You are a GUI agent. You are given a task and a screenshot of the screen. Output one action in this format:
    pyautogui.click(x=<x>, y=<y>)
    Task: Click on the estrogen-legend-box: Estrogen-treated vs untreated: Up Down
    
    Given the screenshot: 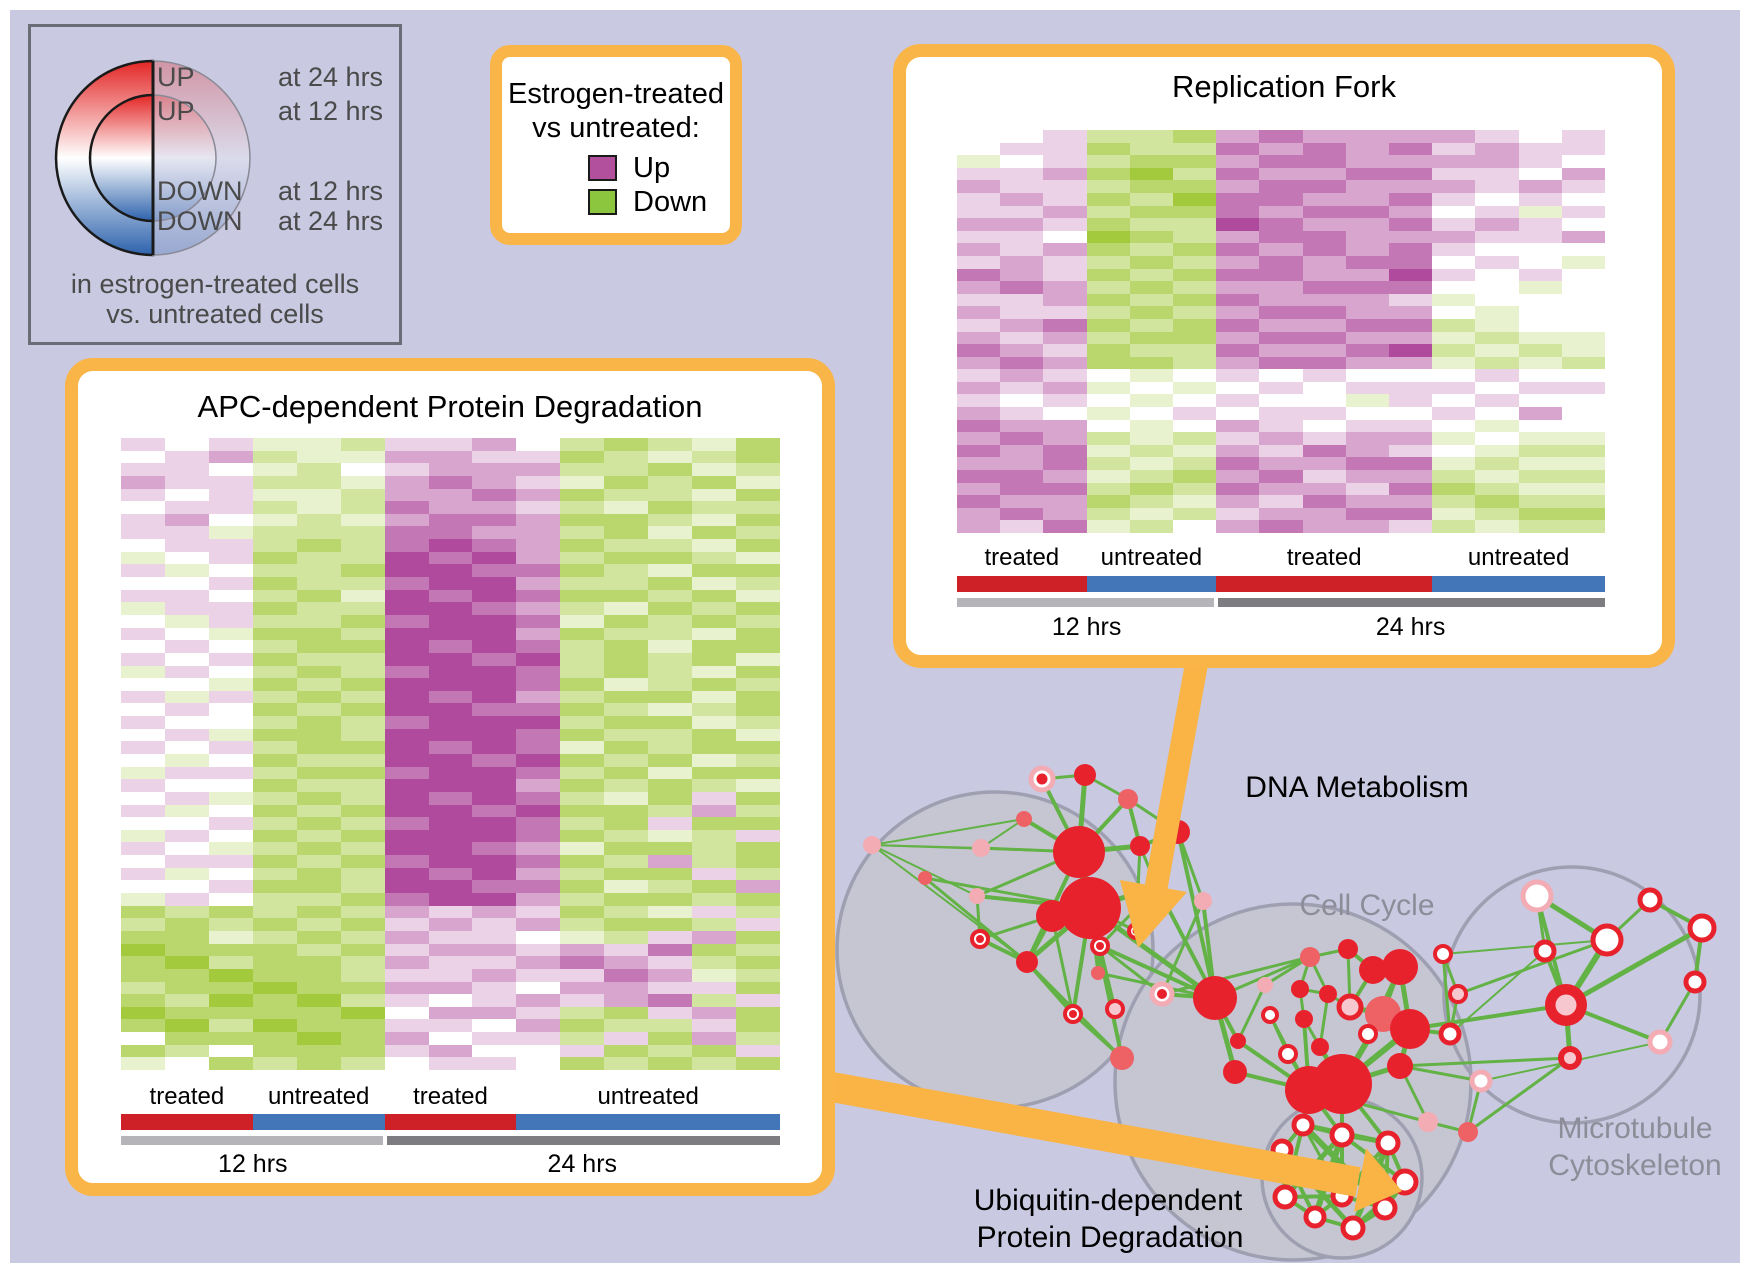 What is the action you would take?
    pyautogui.click(x=616, y=145)
    